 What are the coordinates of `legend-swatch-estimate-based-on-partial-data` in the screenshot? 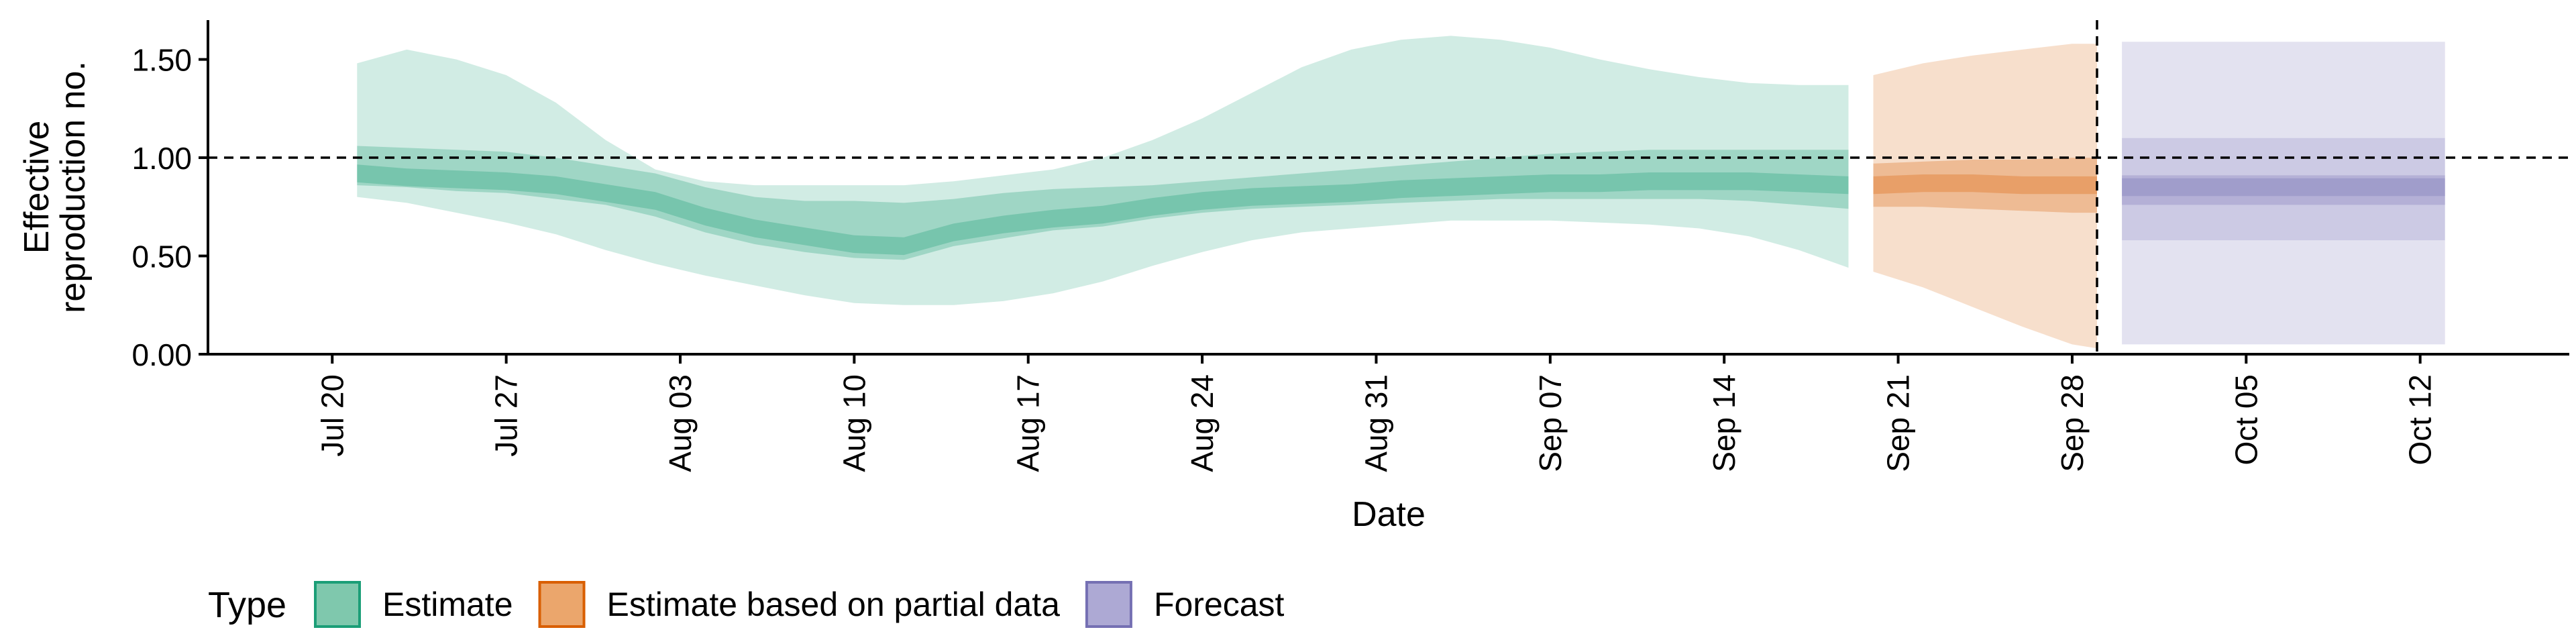 It's located at (562, 604).